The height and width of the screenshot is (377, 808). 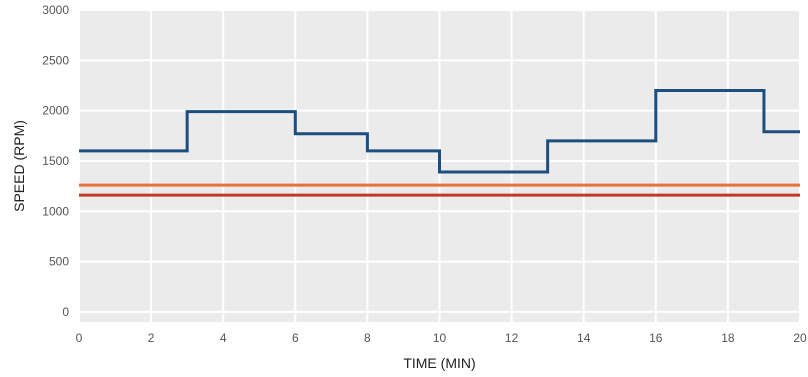 What do you see at coordinates (55, 60) in the screenshot?
I see `y-tick-label: 2500` at bounding box center [55, 60].